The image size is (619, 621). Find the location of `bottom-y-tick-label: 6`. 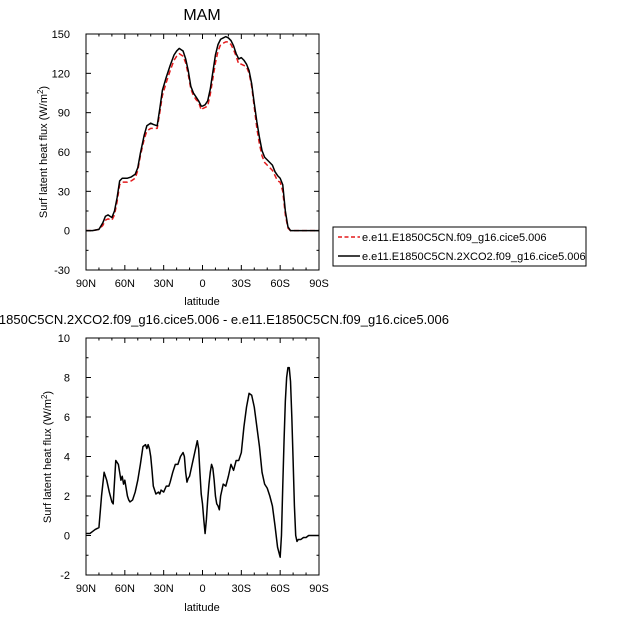

bottom-y-tick-label: 6 is located at coordinates (67, 418).